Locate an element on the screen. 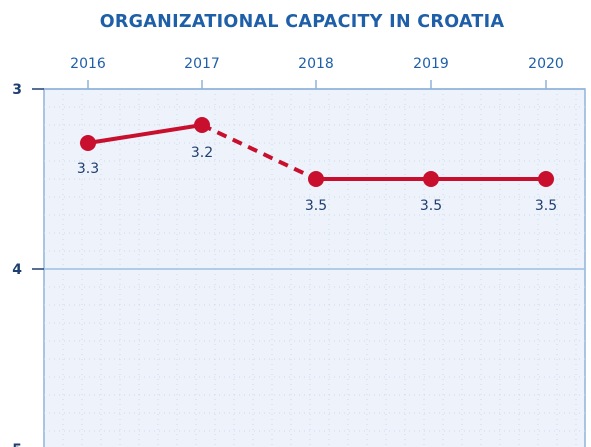  series-layer is located at coordinates (317, 152).